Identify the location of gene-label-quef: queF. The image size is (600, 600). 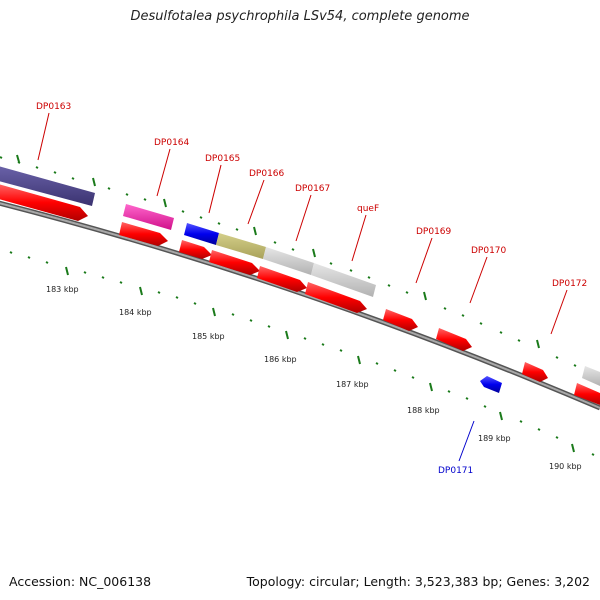
(368, 209).